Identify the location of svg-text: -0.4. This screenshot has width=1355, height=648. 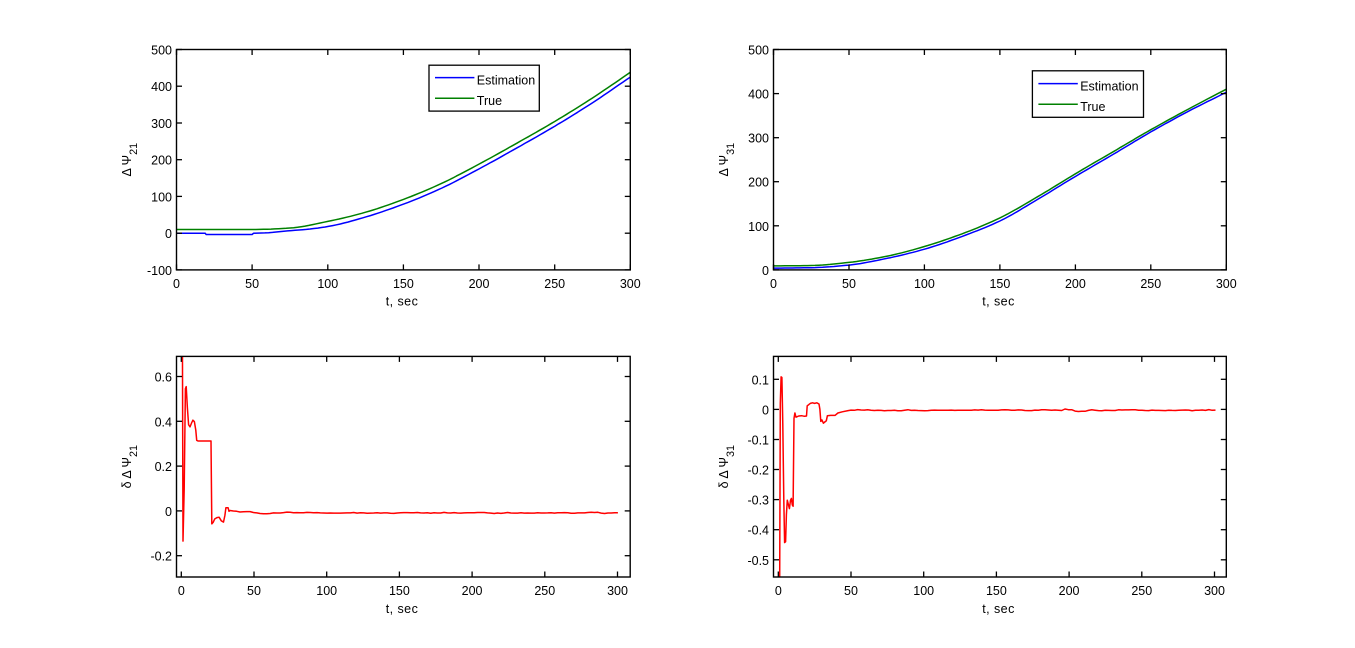
(758, 531).